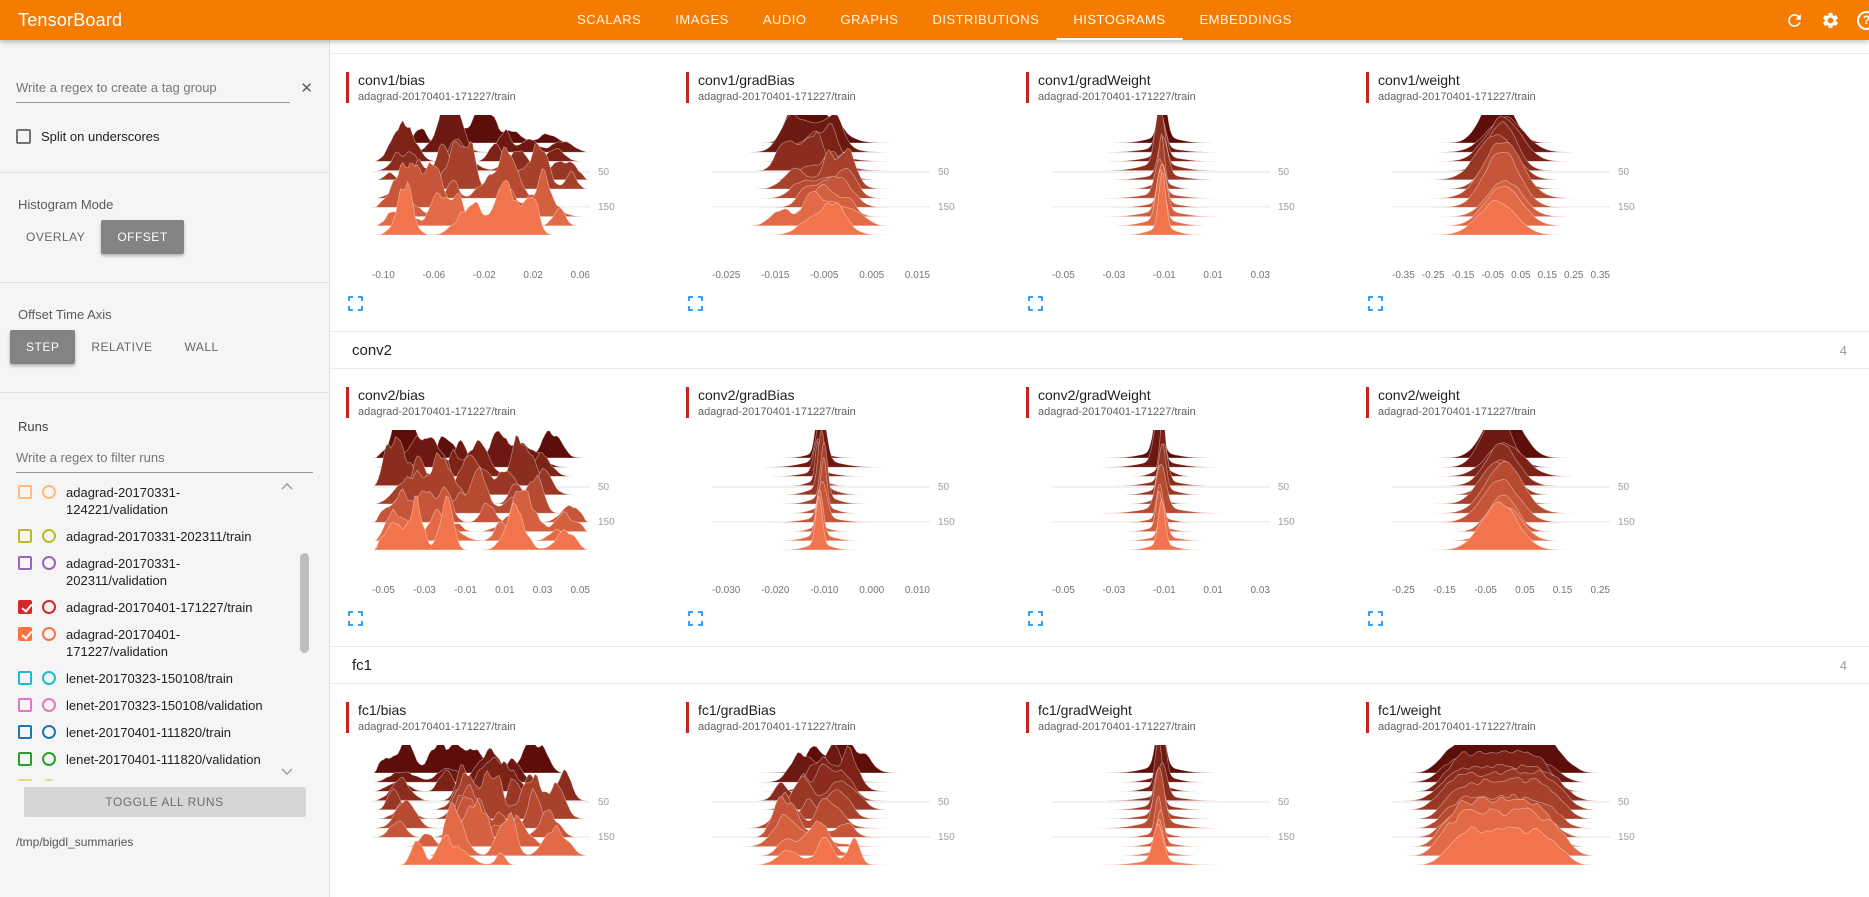 The height and width of the screenshot is (897, 1869). What do you see at coordinates (746, 395) in the screenshot?
I see `card-title: conv2/gradBias` at bounding box center [746, 395].